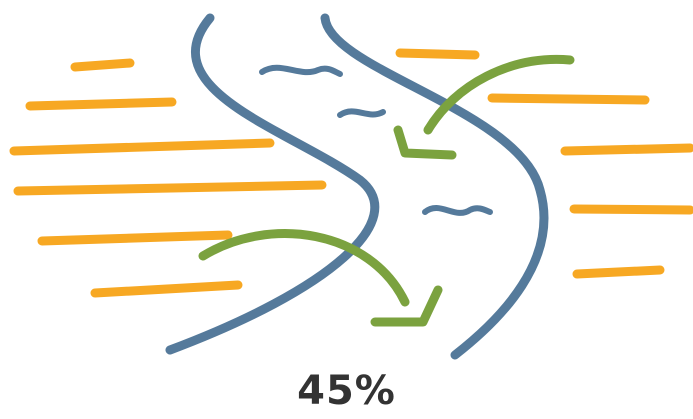  I want to click on flow-arrow-lower-head, so click(406, 306).